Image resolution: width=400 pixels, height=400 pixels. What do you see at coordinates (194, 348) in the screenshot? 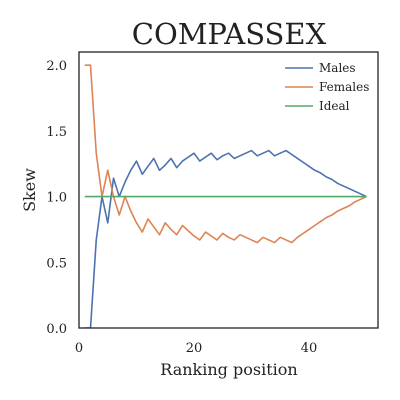
I see `x-tick-label: 20` at bounding box center [194, 348].